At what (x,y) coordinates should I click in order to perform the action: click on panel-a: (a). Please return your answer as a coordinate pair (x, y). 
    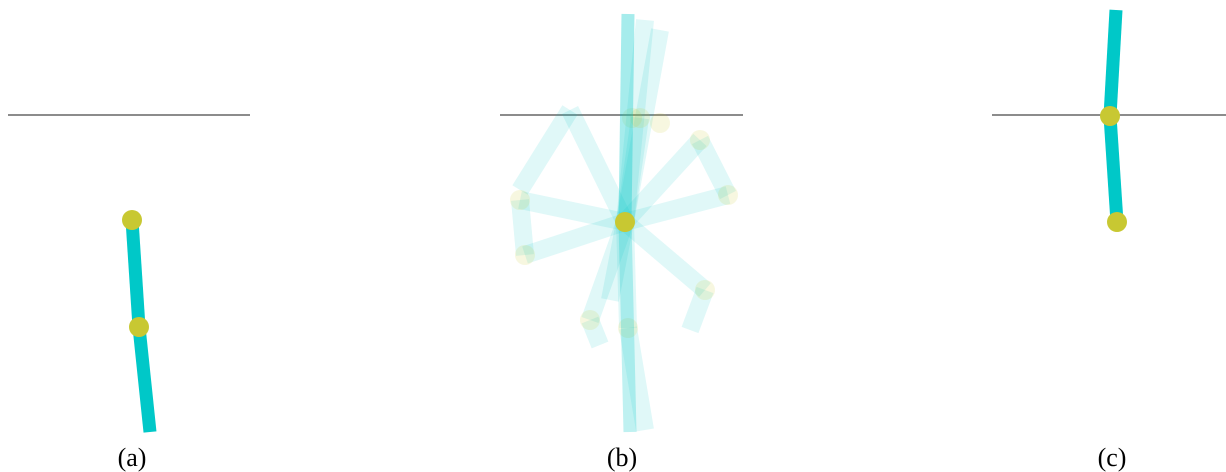
    Looking at the image, I should click on (129, 293).